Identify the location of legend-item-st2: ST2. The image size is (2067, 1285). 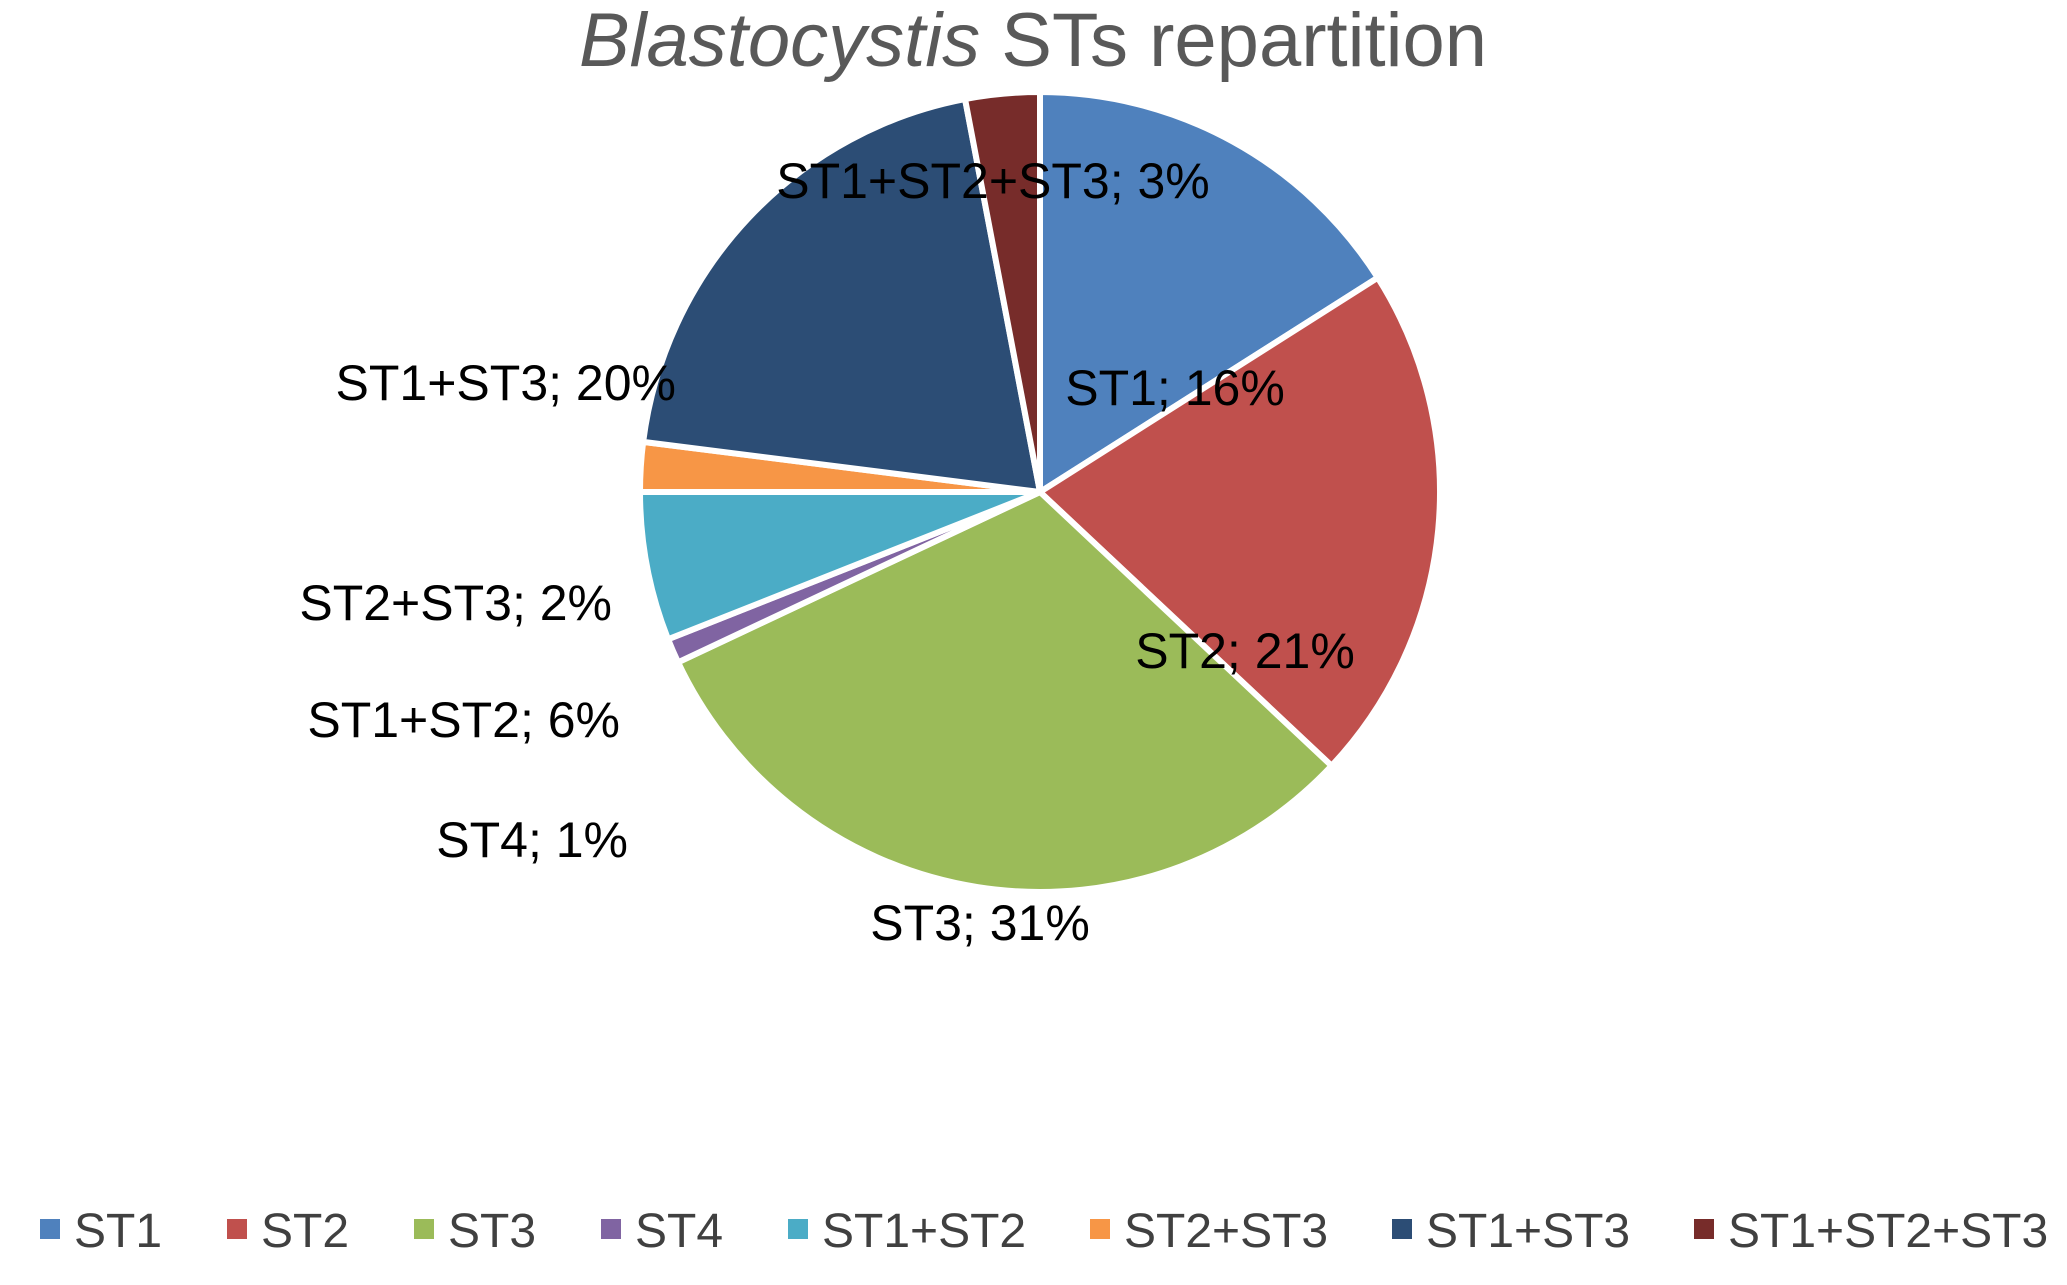
(288, 1231).